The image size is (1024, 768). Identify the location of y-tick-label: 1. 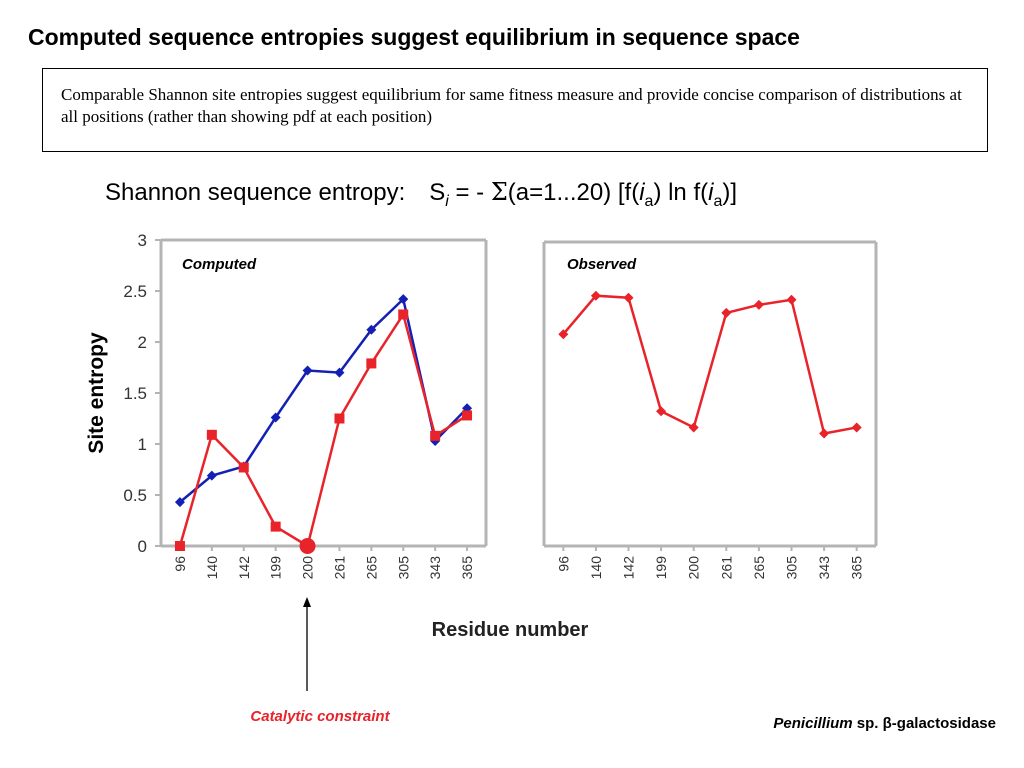
(142, 444).